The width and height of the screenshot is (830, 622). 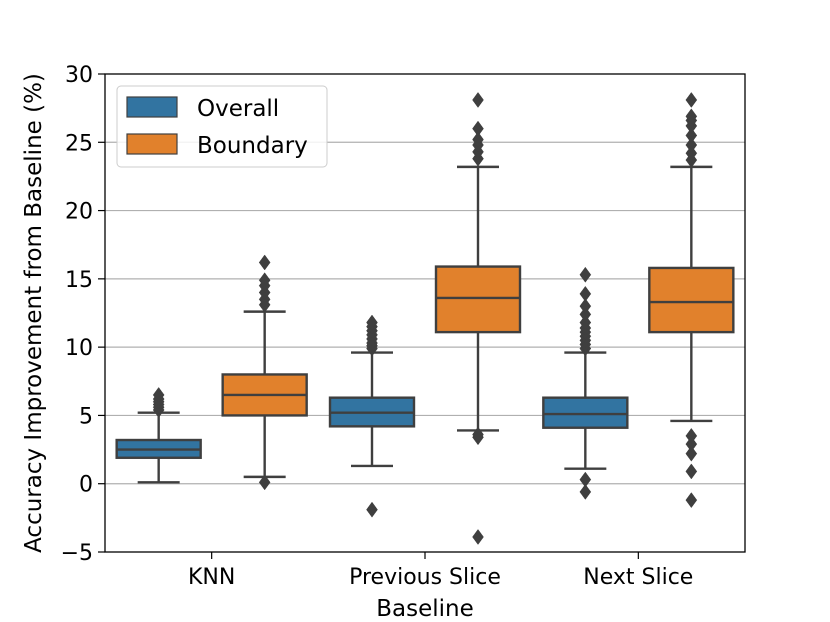 What do you see at coordinates (425, 577) in the screenshot?
I see `x-tick-label: Previous Slice` at bounding box center [425, 577].